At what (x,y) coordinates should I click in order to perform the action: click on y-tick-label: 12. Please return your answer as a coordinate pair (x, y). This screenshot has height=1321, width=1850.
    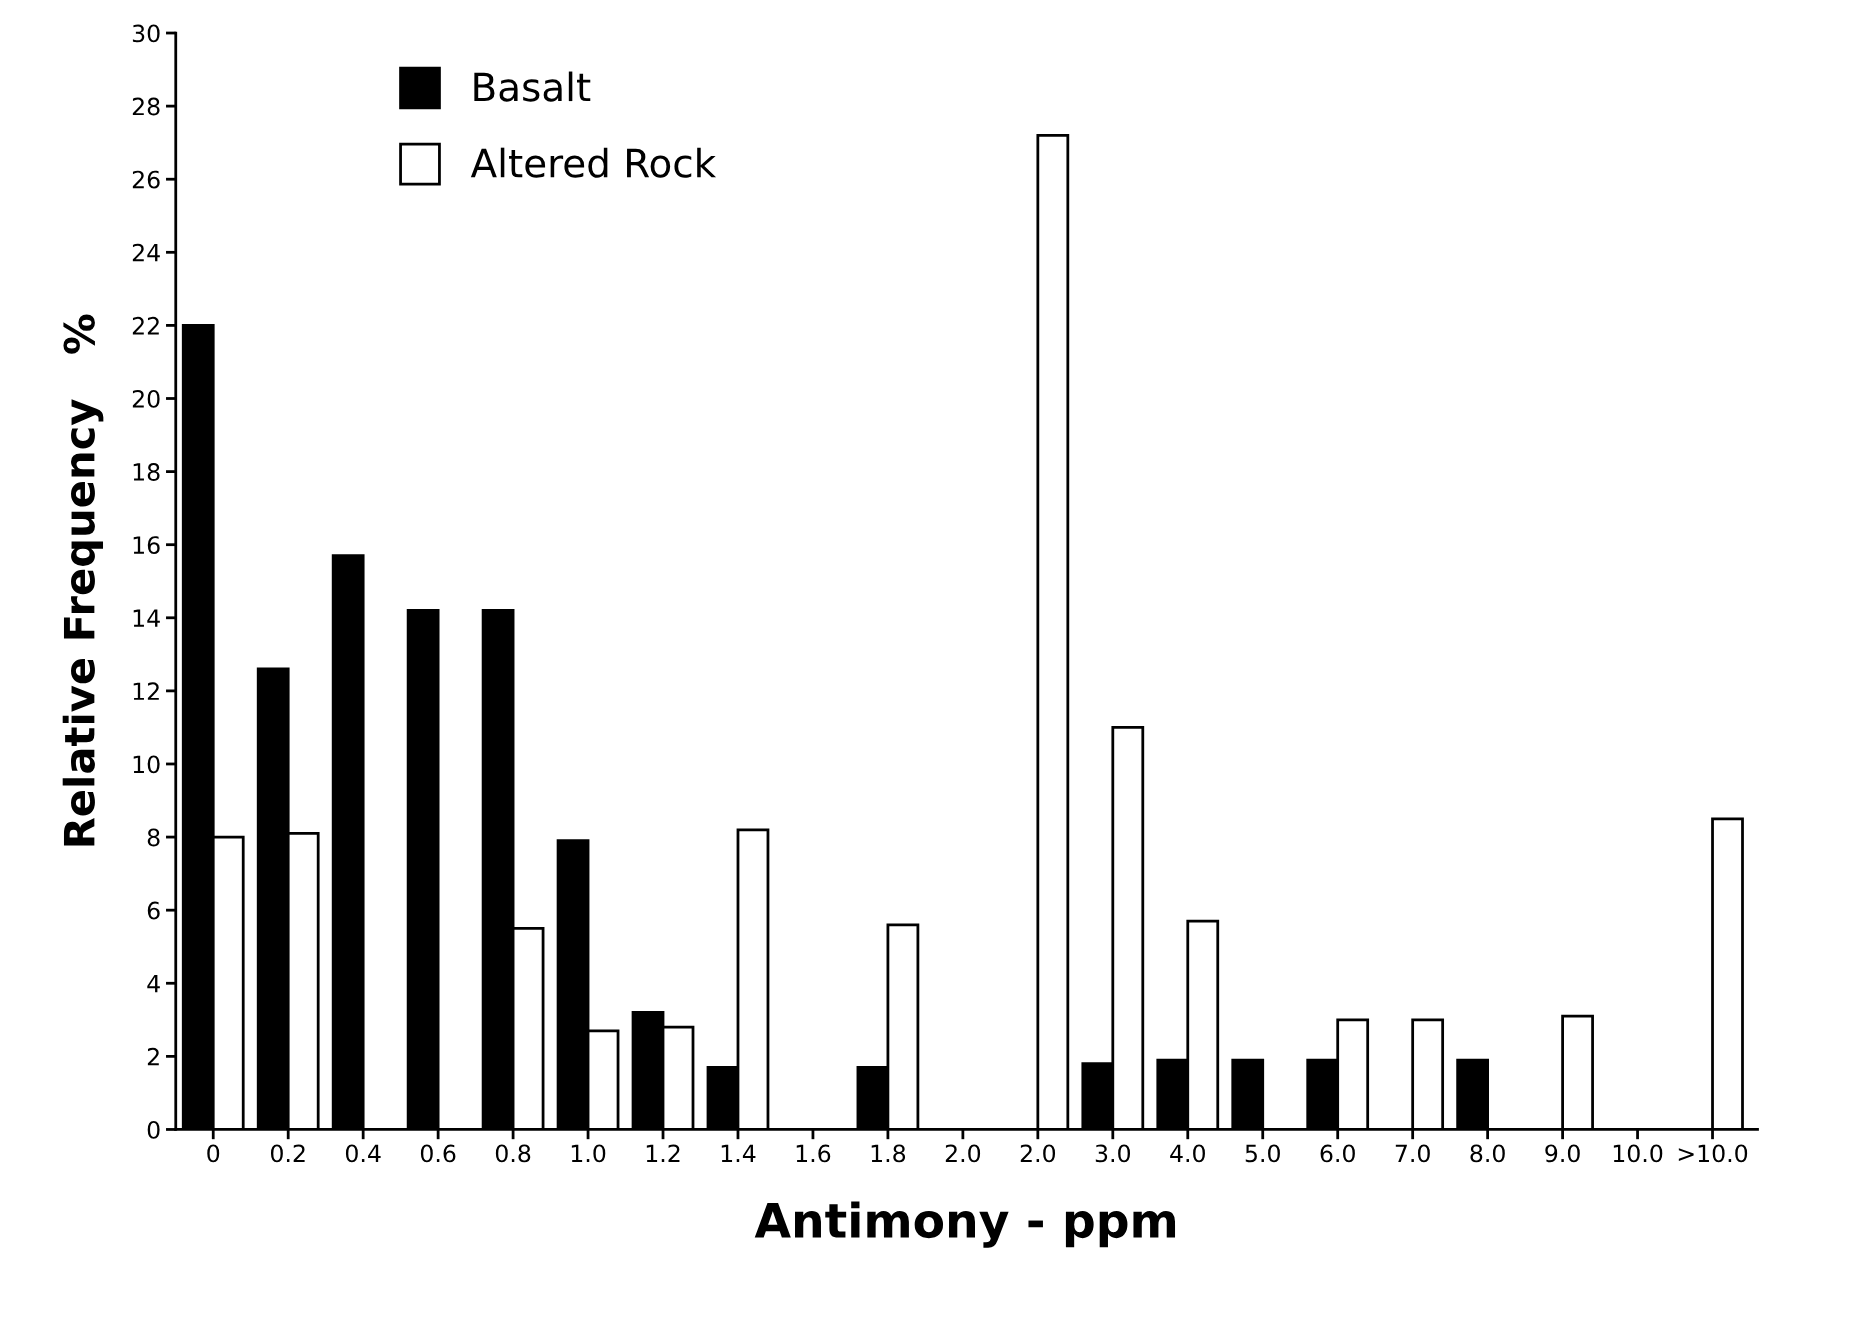
    Looking at the image, I should click on (146, 691).